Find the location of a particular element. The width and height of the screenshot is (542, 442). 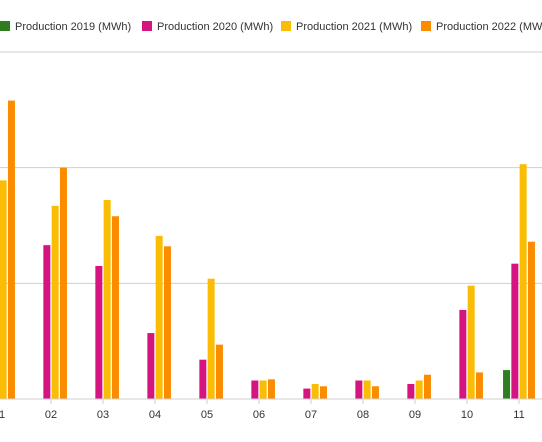

legend-label-2: Production 2020 (MWh) is located at coordinates (215, 27).